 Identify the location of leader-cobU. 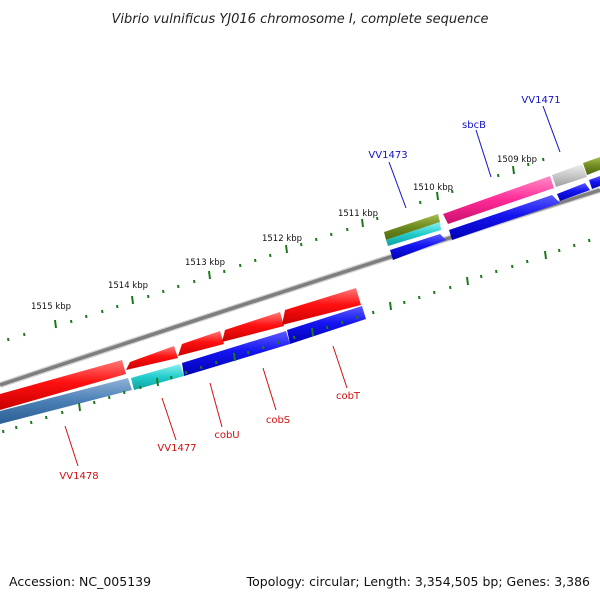
(216, 405).